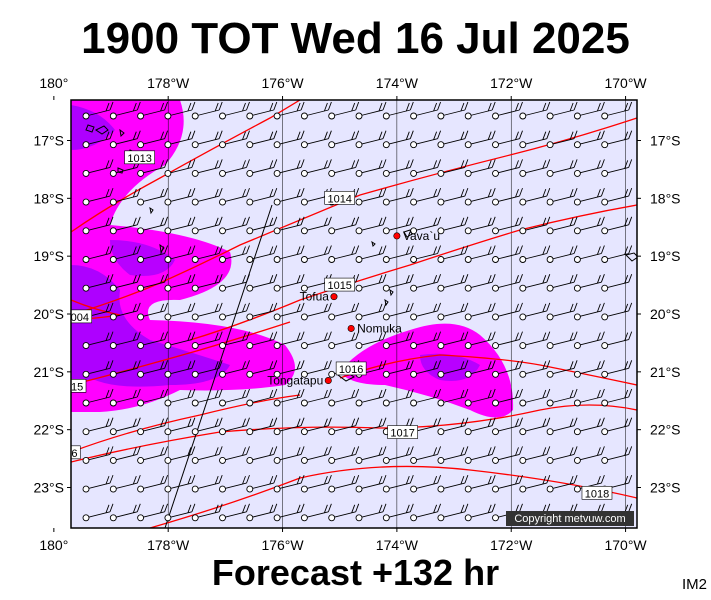 The image size is (711, 600). What do you see at coordinates (625, 83) in the screenshot?
I see `lon-label-top: 170°W` at bounding box center [625, 83].